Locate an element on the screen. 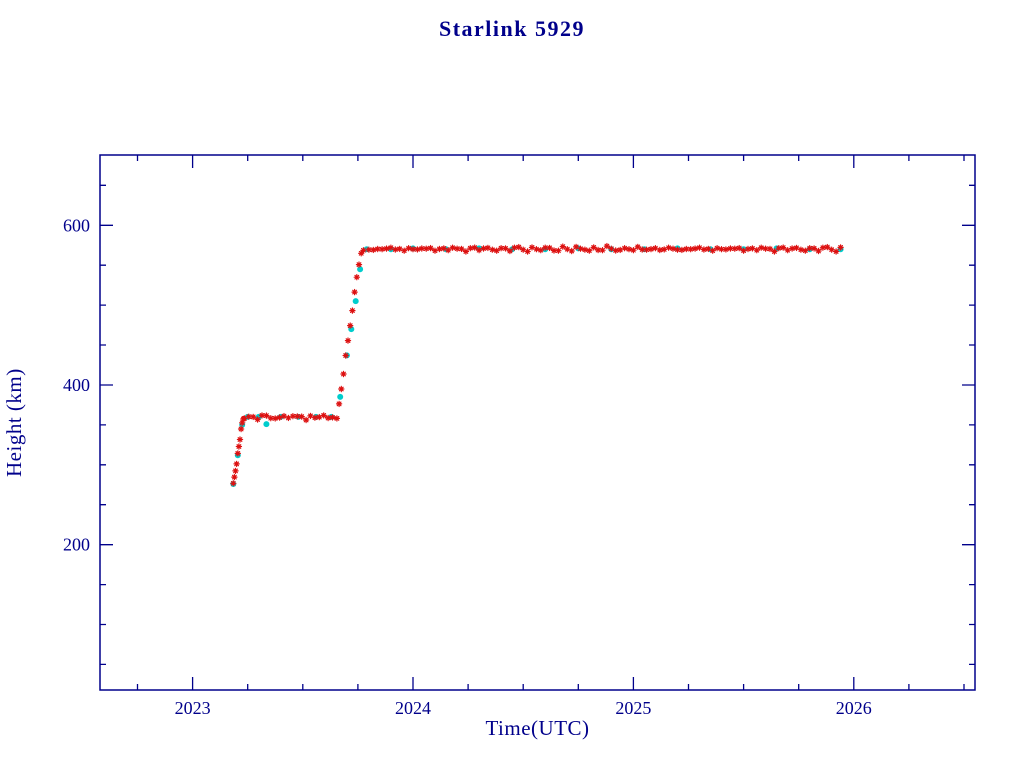  y-tick-label: 200 is located at coordinates (76, 545).